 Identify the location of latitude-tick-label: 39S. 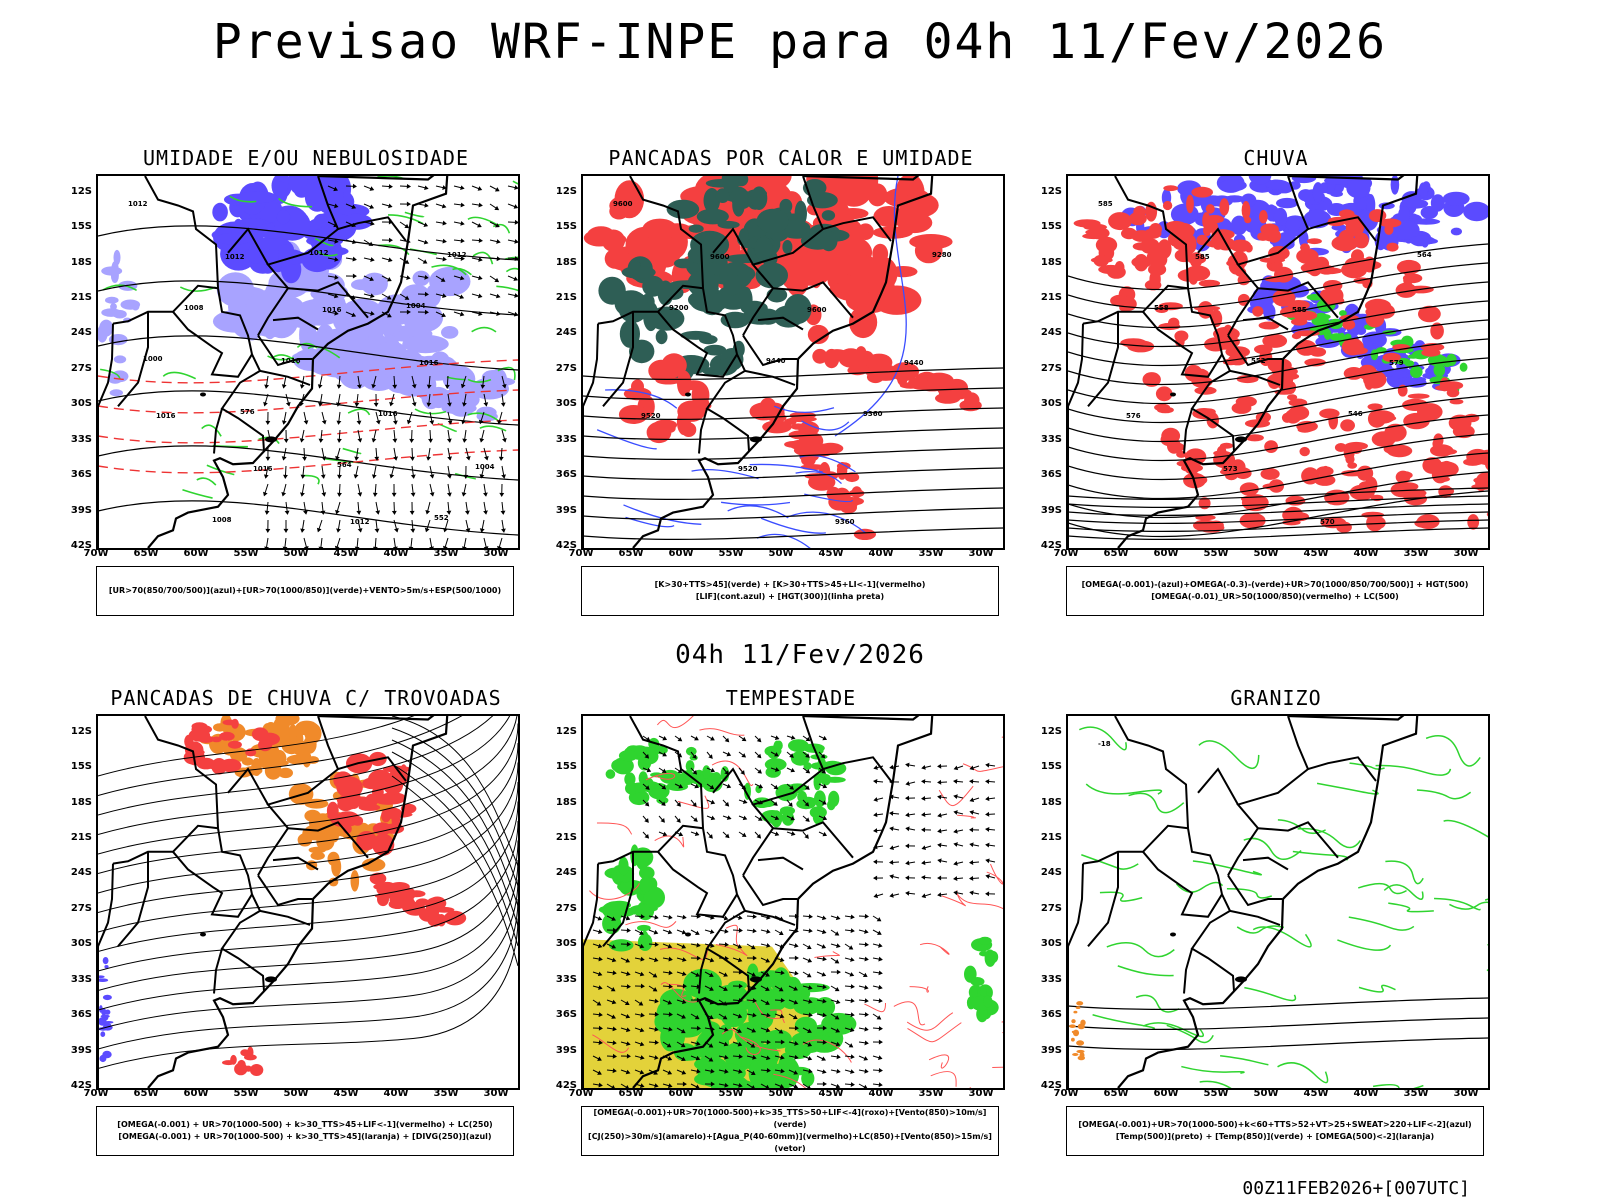
(81, 1050).